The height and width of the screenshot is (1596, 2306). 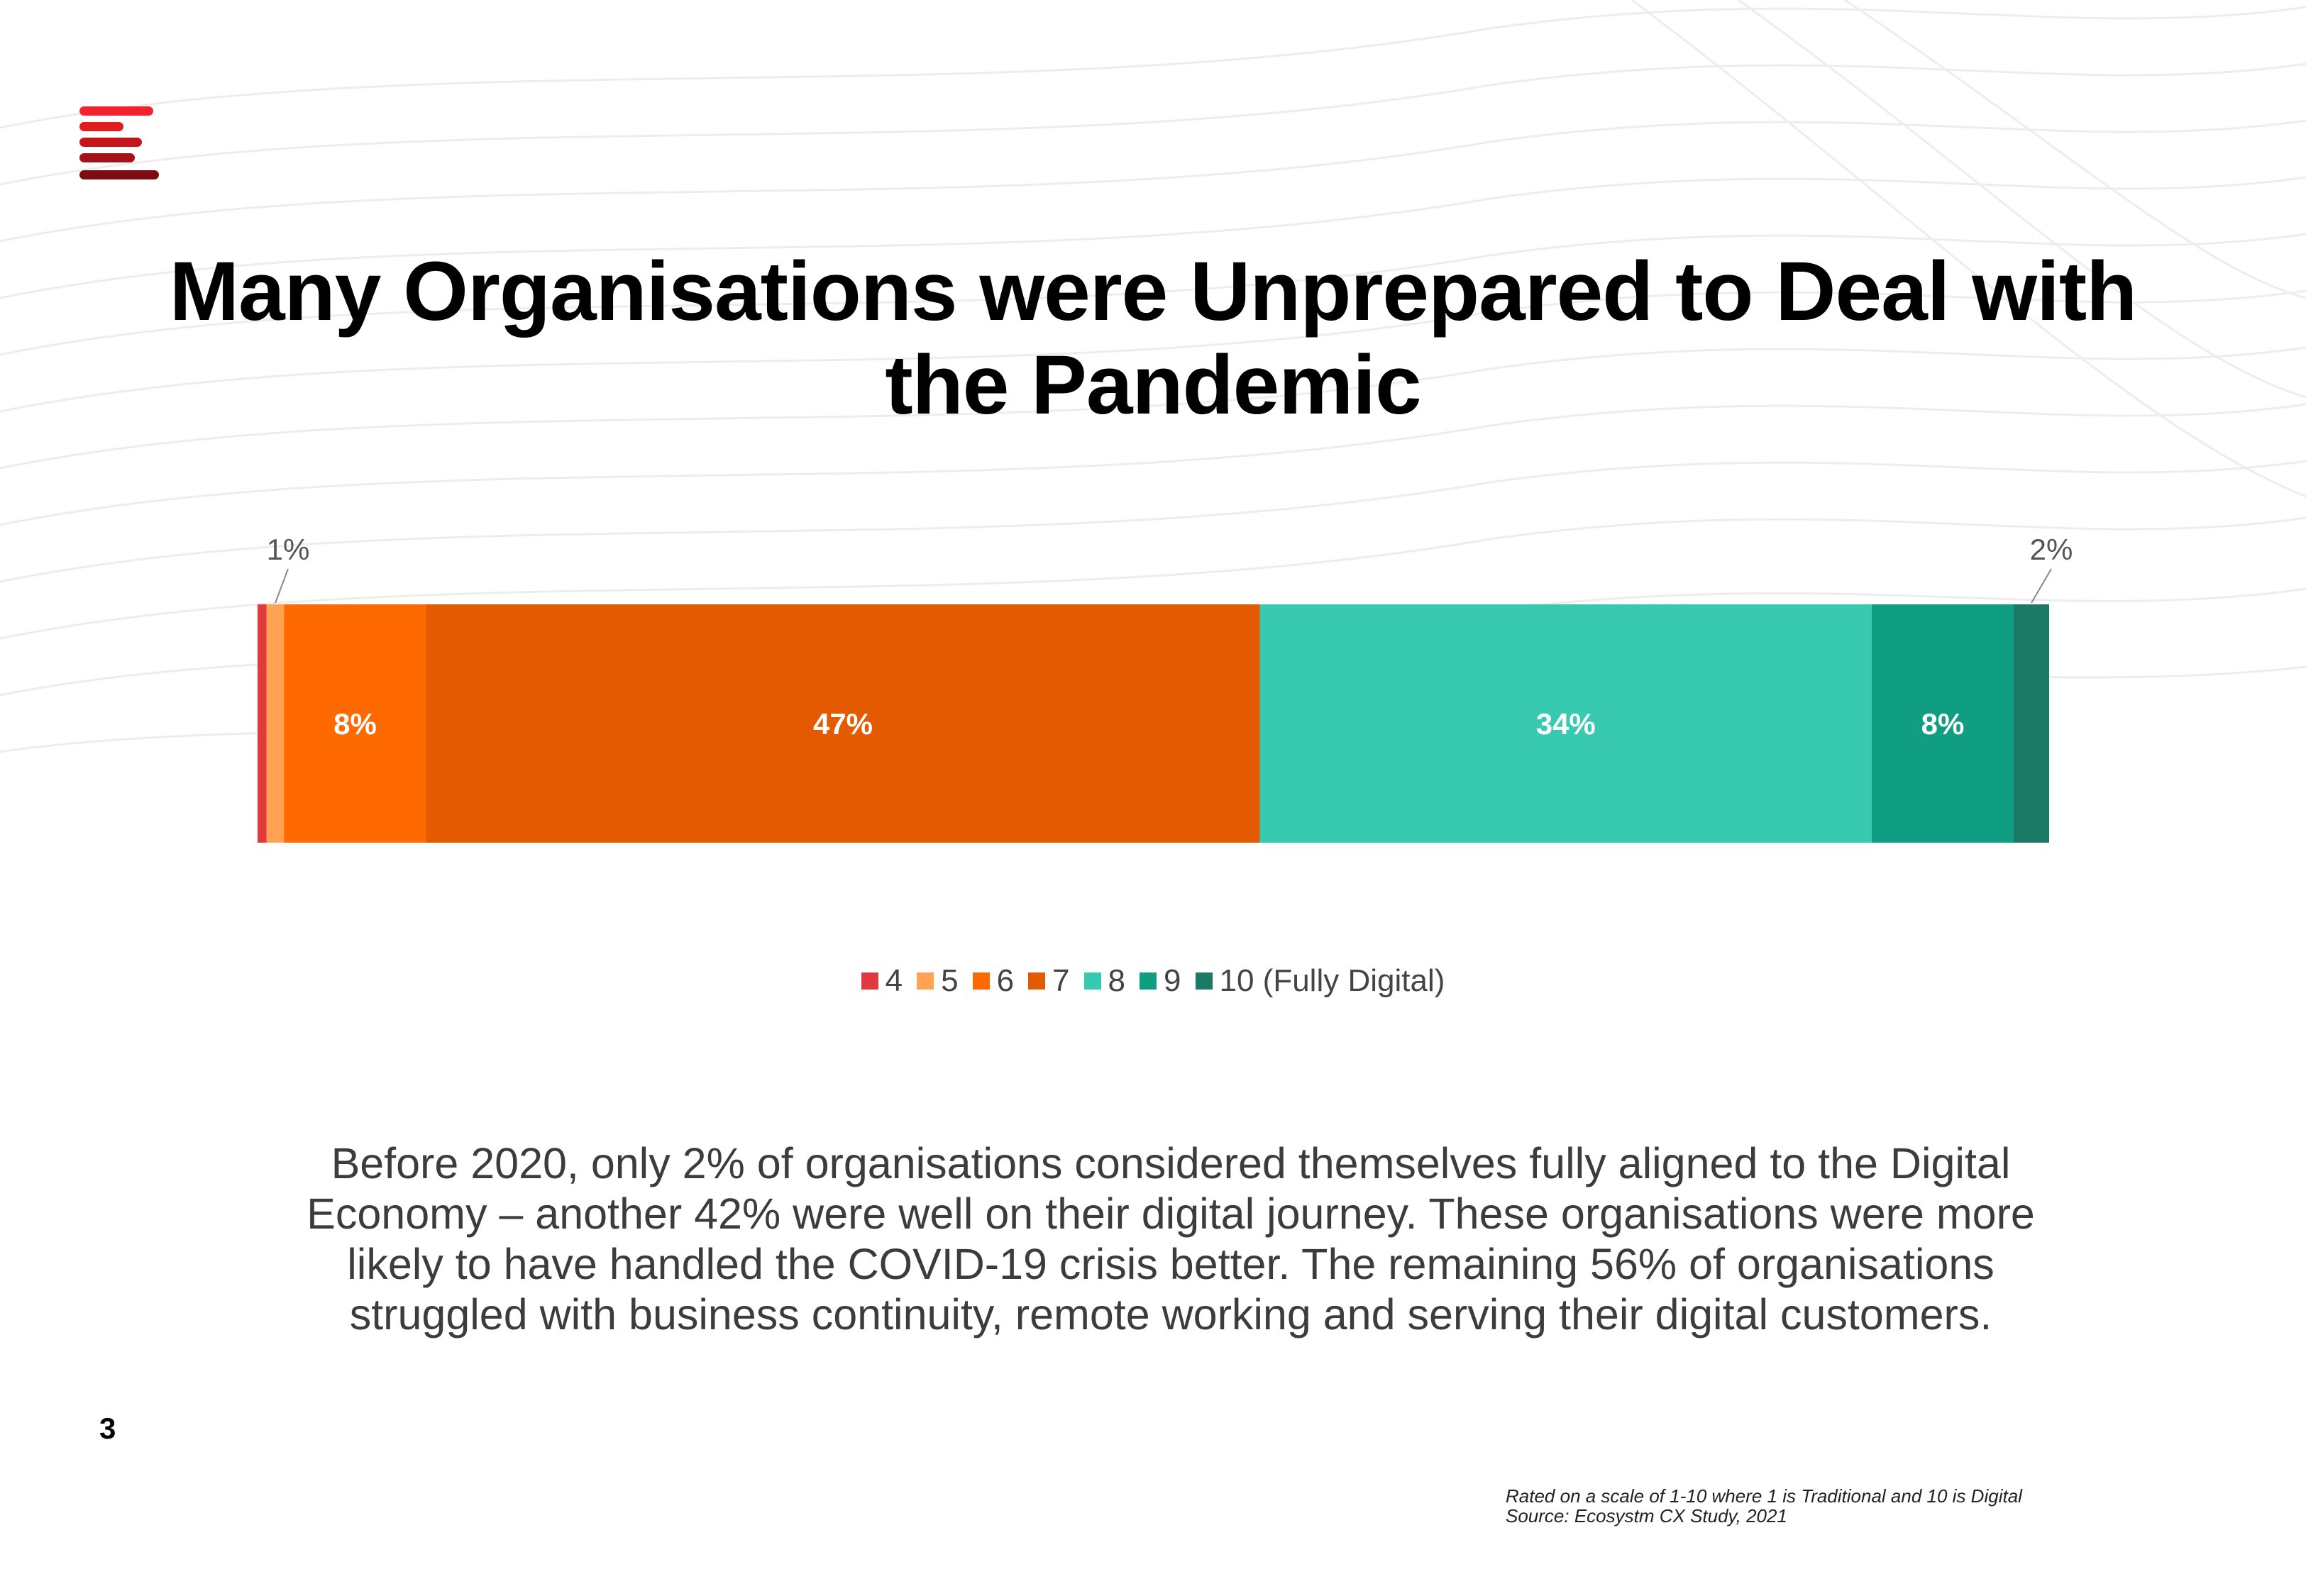 I want to click on legend-item-7: 7, so click(x=1049, y=981).